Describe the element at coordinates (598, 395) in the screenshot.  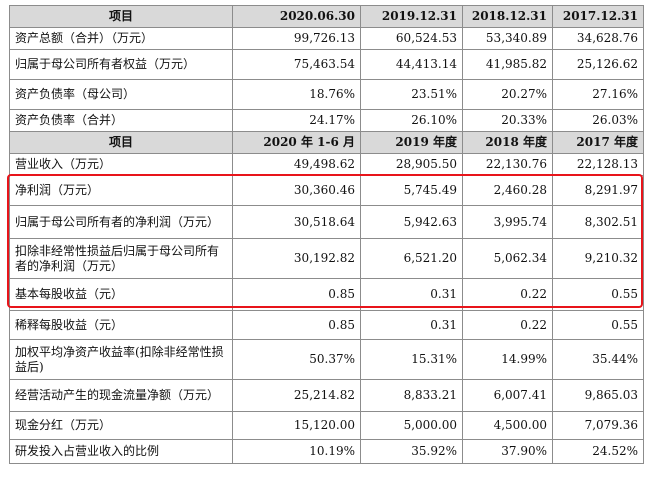
I see `value-cell: 9,865.03` at that location.